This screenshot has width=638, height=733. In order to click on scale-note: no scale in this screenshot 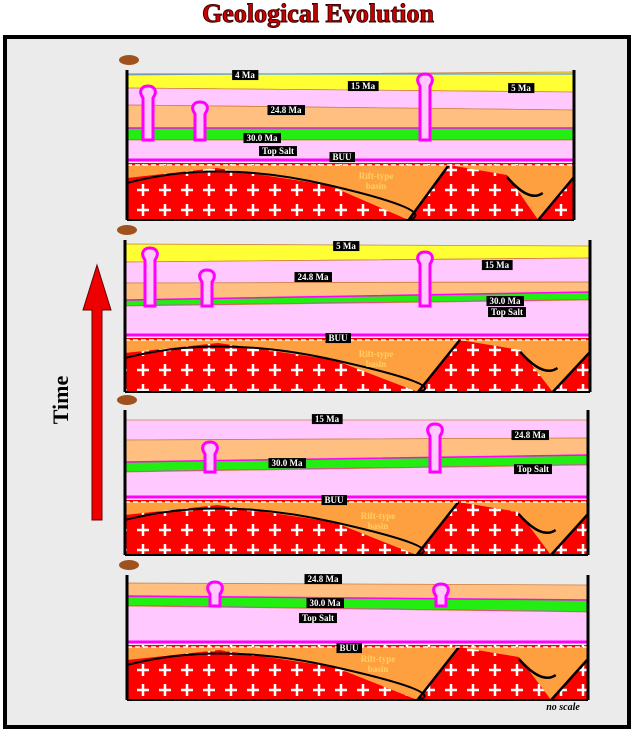, I will do `click(563, 707)`.